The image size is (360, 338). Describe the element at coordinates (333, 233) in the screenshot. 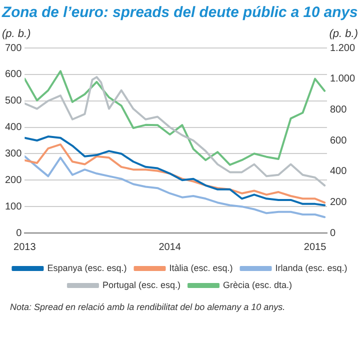

I see `y2-tick-label: 0` at that location.